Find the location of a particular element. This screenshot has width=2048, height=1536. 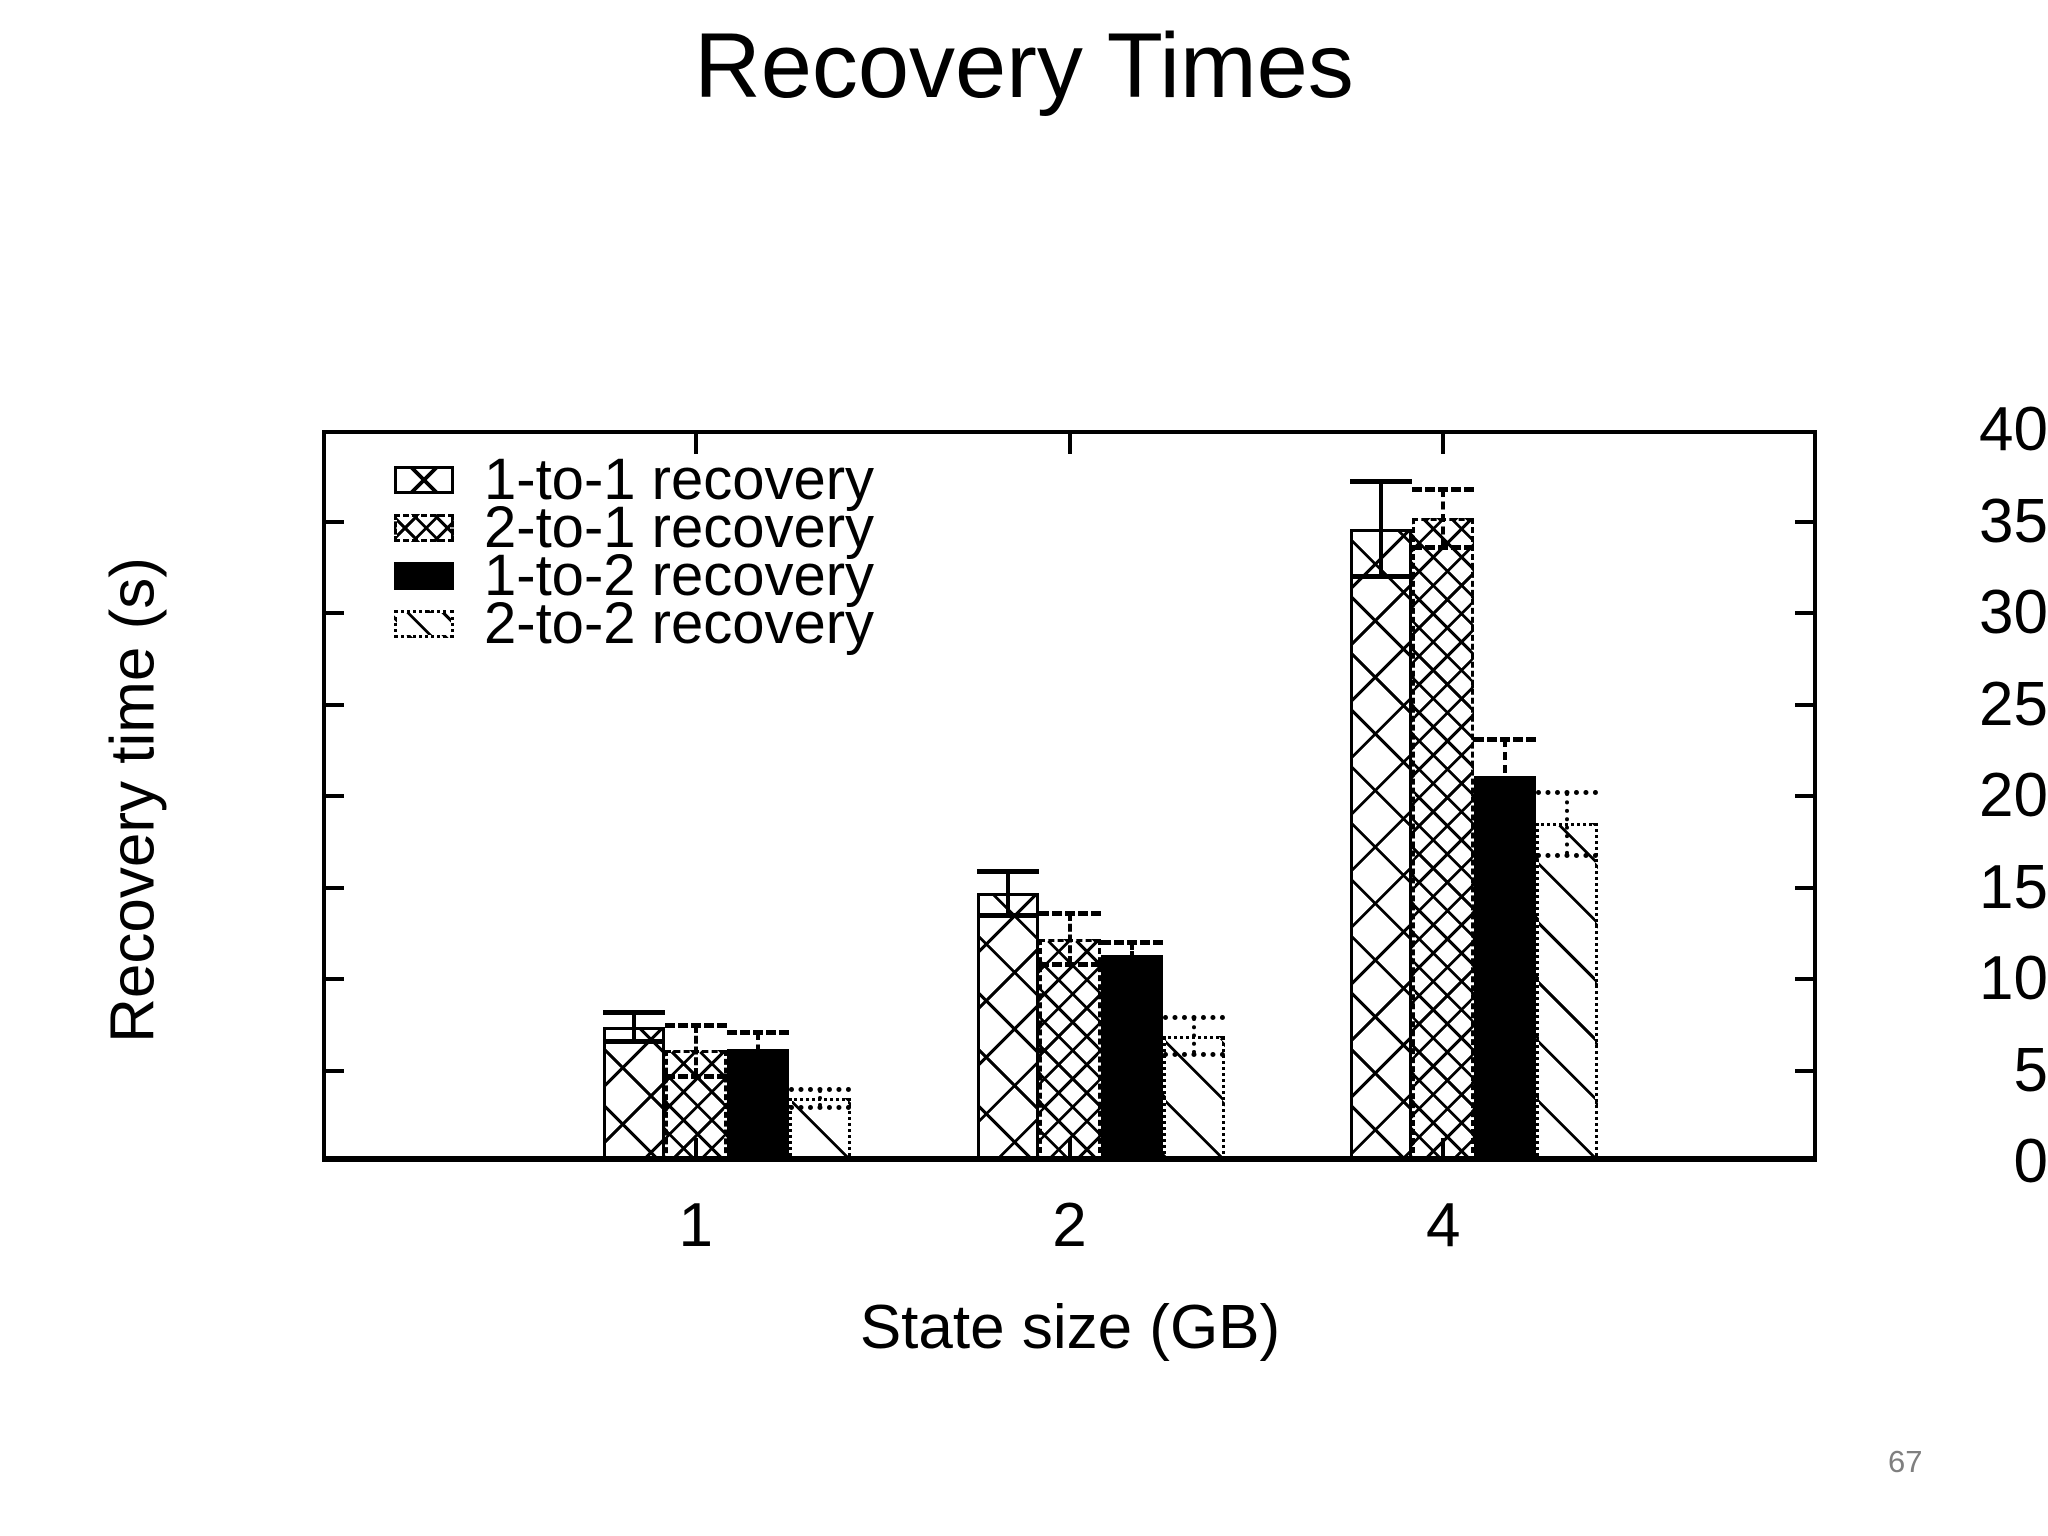

y-tick-label-0: 0 is located at coordinates (2030, 1161).